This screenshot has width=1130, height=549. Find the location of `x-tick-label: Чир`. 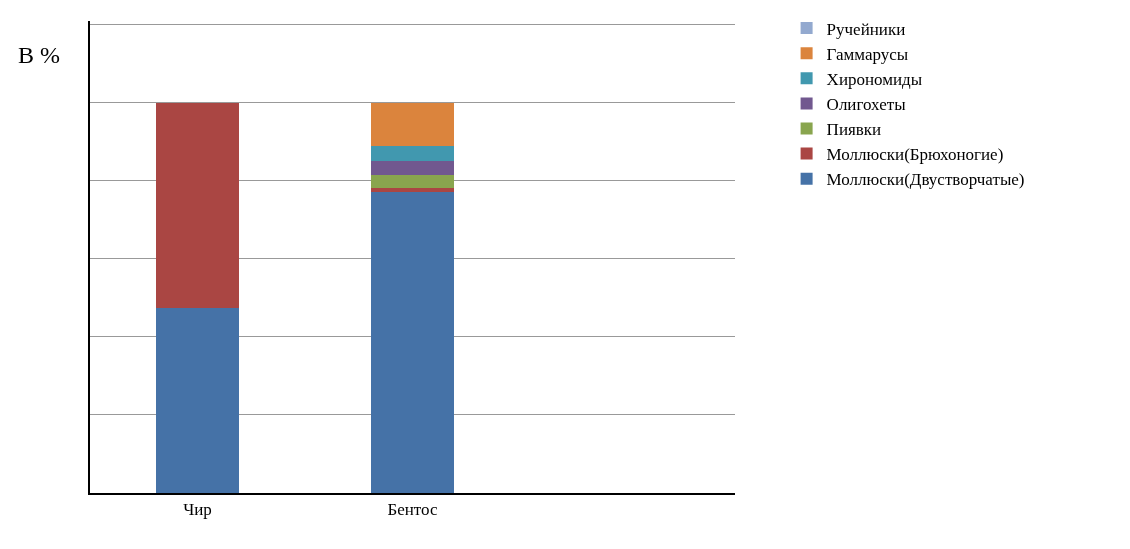

x-tick-label: Чир is located at coordinates (197, 510).